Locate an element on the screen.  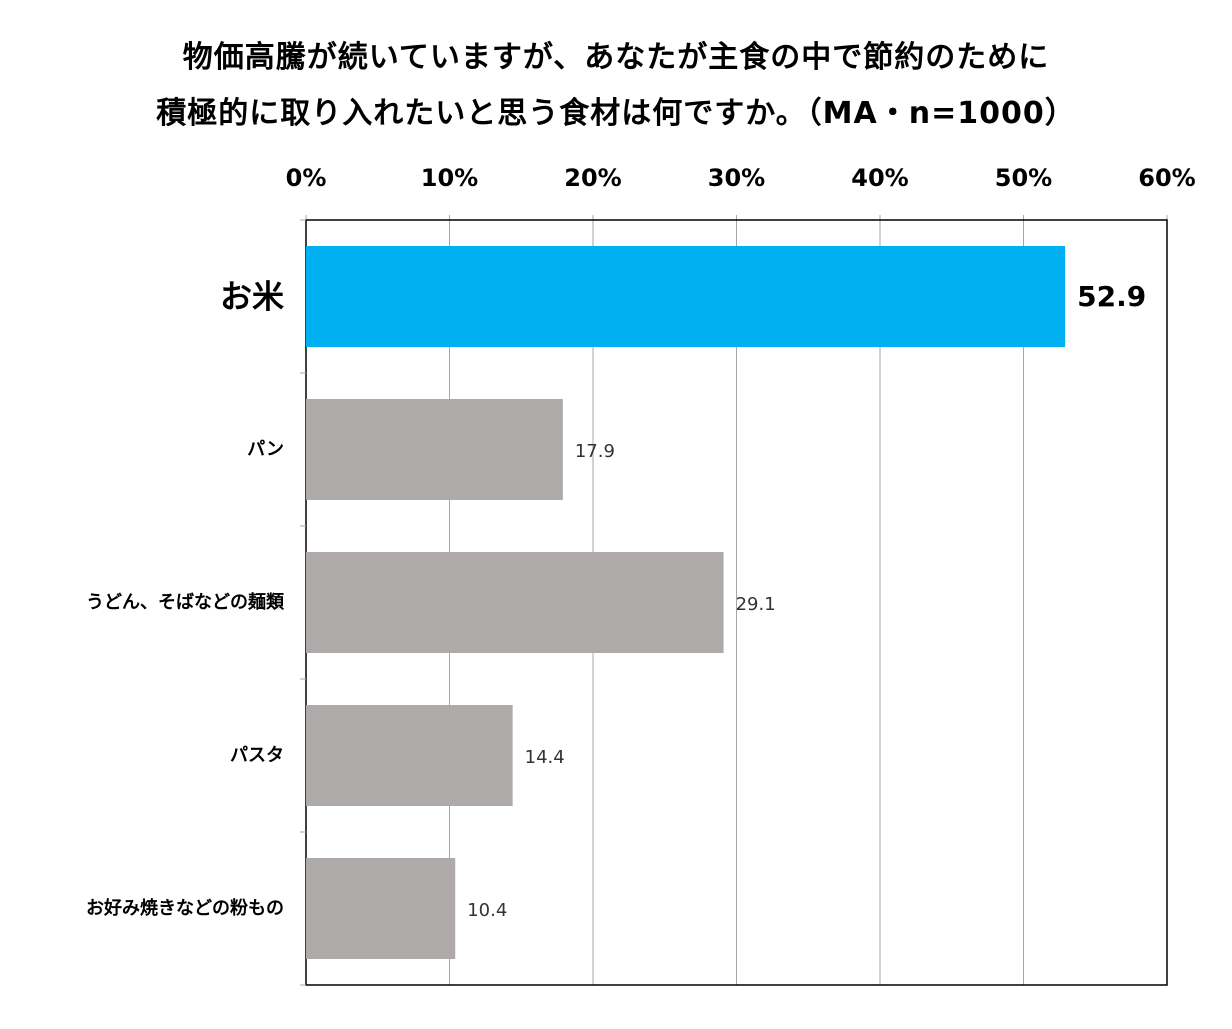
x-tick-label: 40% is located at coordinates (879, 178).